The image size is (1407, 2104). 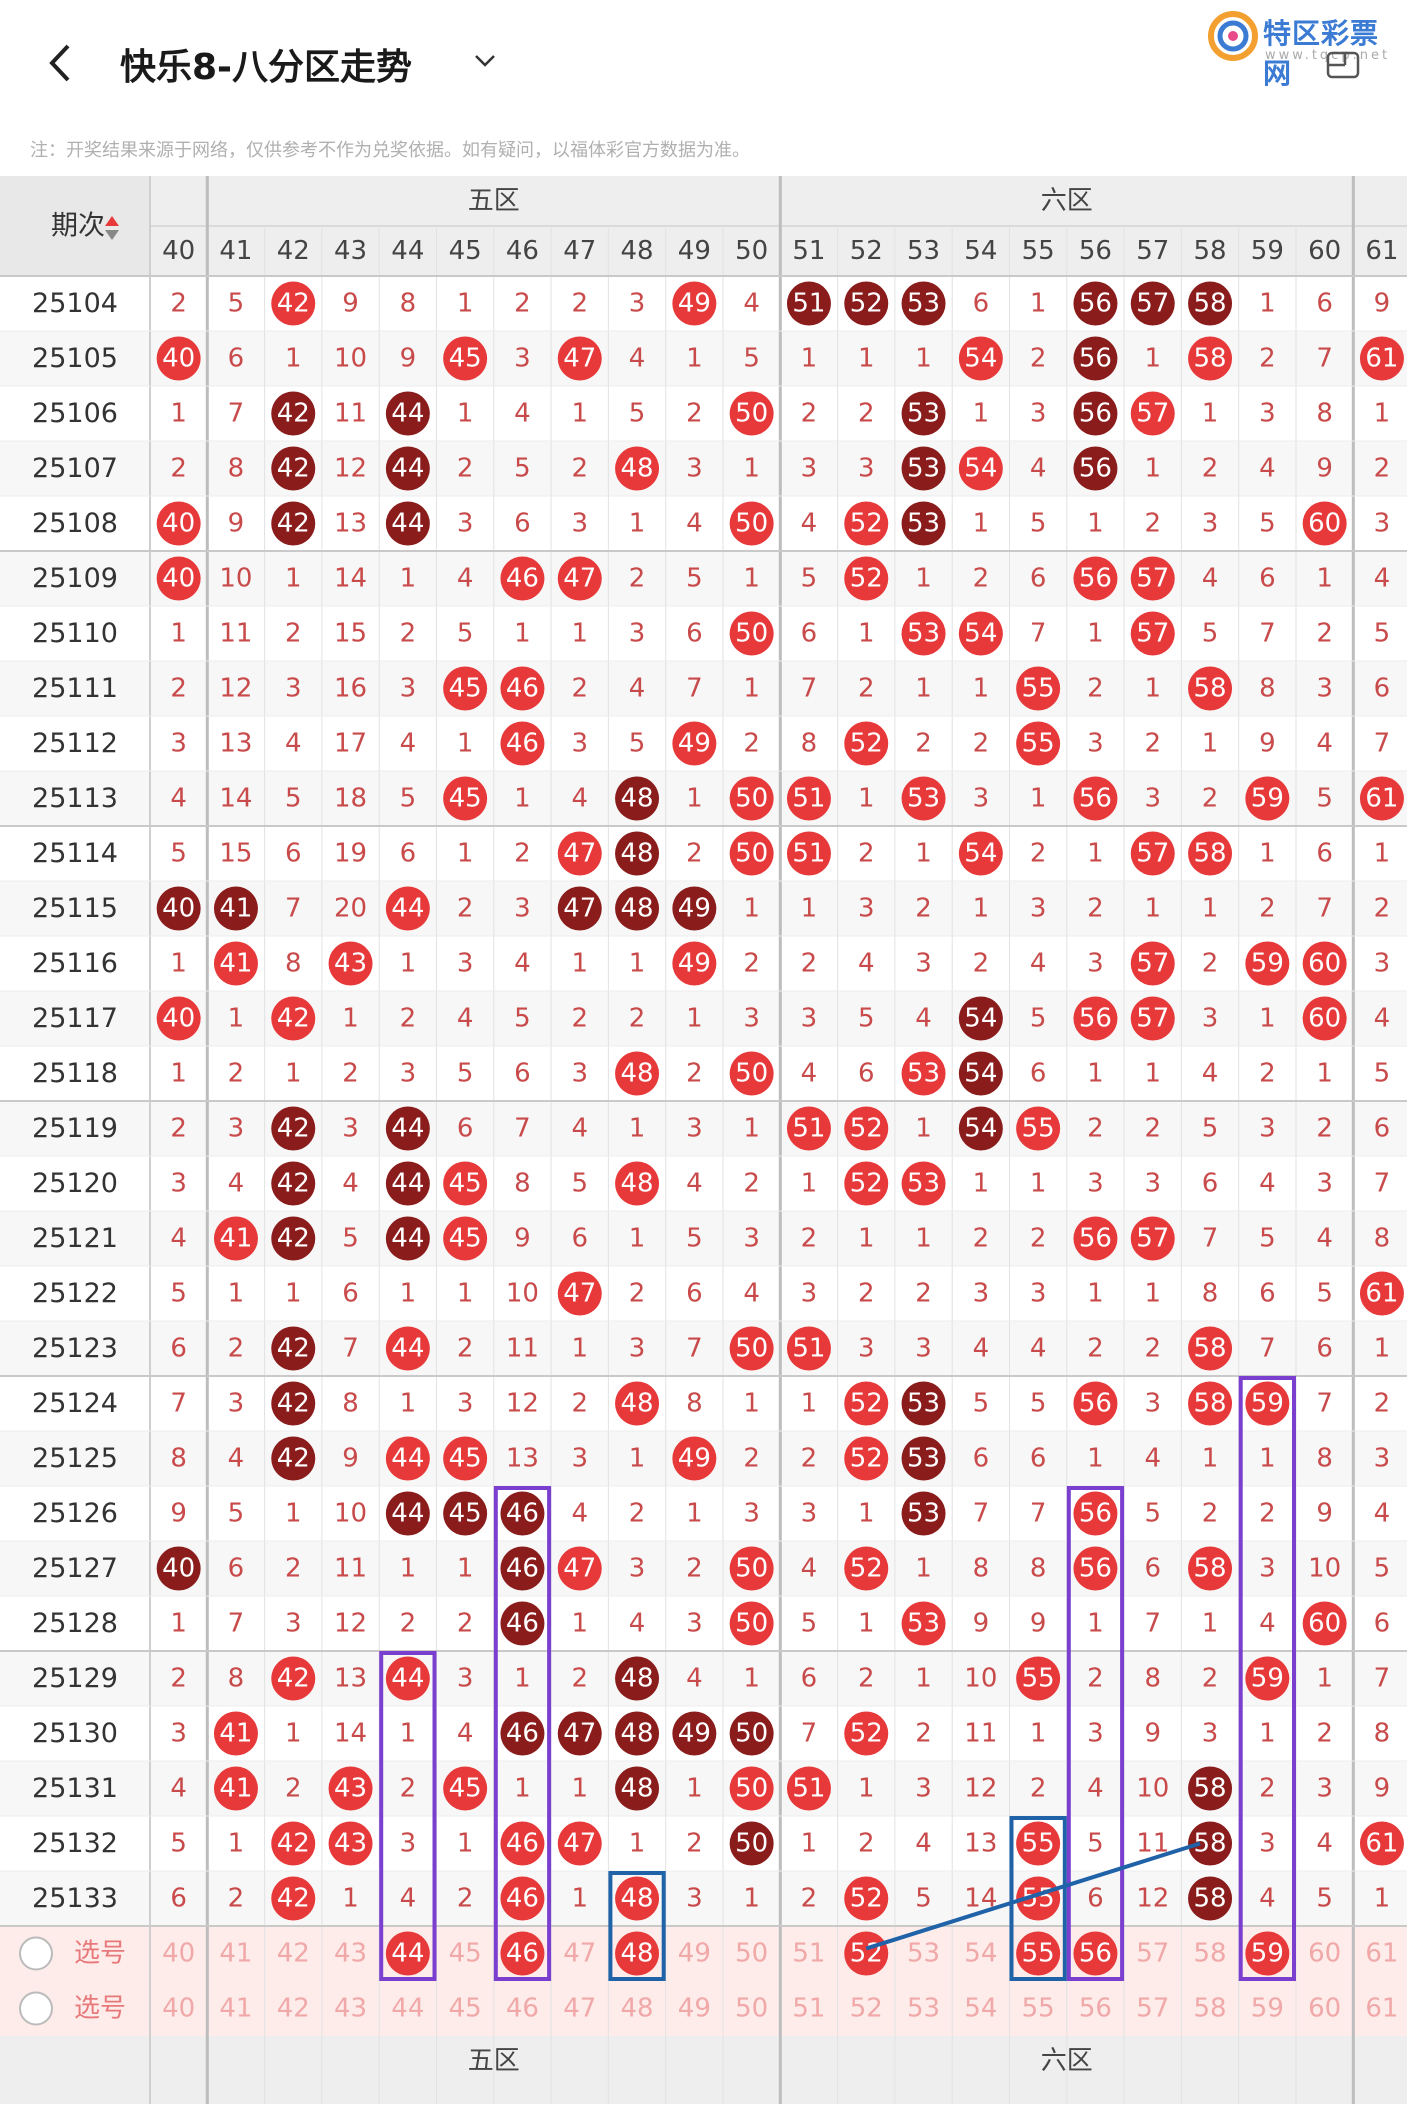 I want to click on ball-number: 44, so click(x=407, y=1129).